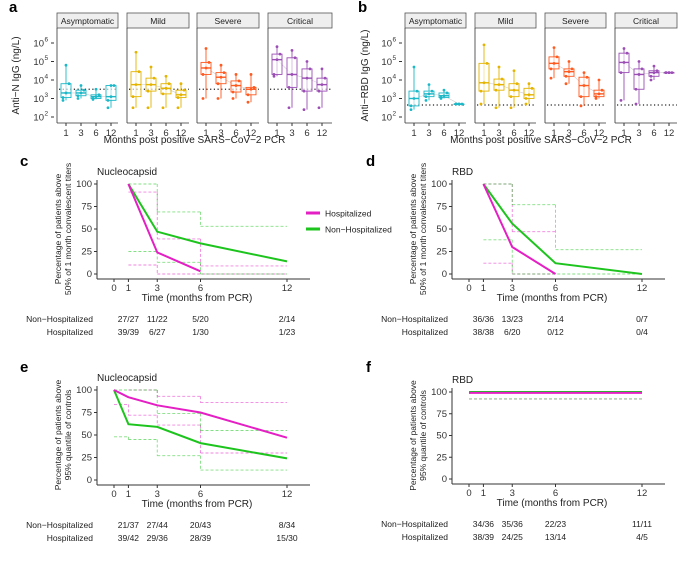  What do you see at coordinates (158, 525) in the screenshot?
I see `table-cell: 27/44` at bounding box center [158, 525].